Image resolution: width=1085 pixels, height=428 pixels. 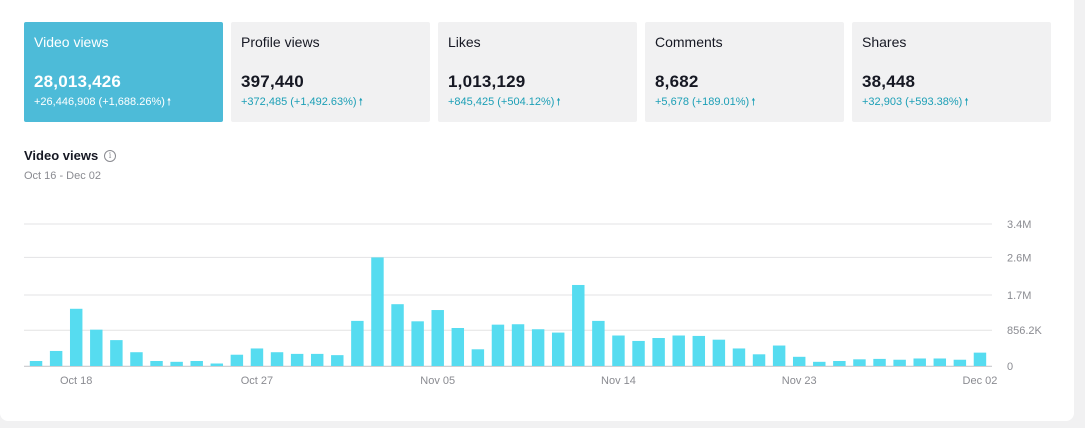 I want to click on metric-value: 8,682, so click(x=677, y=81).